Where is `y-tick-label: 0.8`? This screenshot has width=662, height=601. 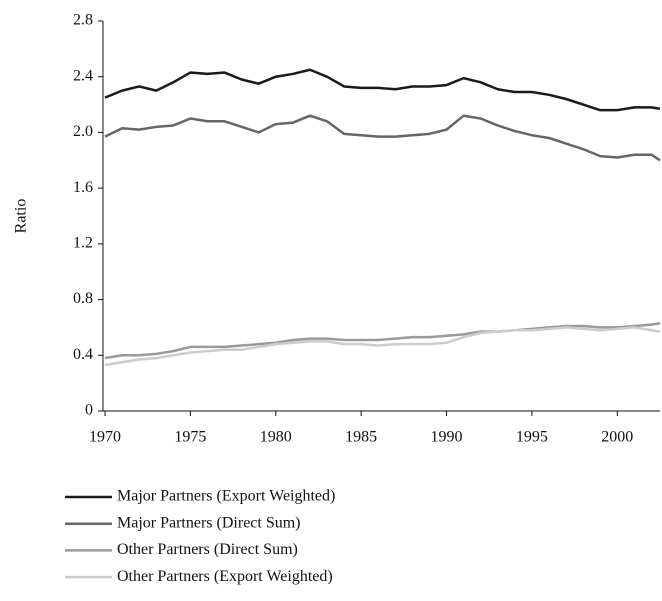
y-tick-label: 0.8 is located at coordinates (83, 298).